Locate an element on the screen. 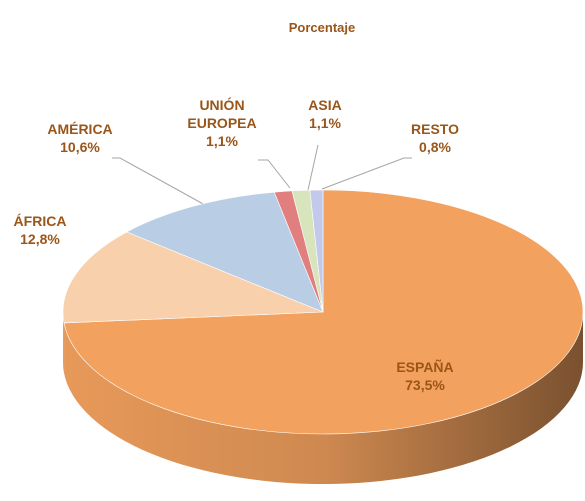  value-label: 73,5% is located at coordinates (425, 385).